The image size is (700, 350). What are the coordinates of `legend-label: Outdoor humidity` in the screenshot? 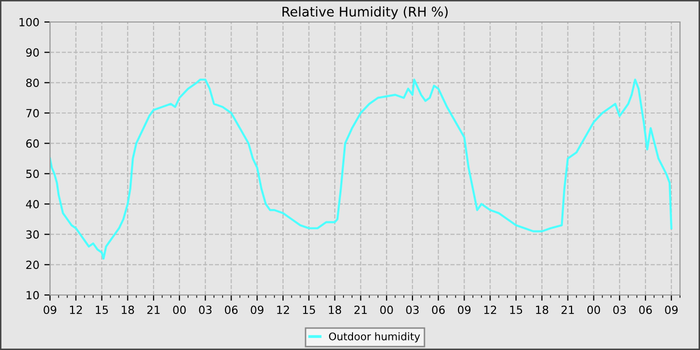 It's located at (374, 337).